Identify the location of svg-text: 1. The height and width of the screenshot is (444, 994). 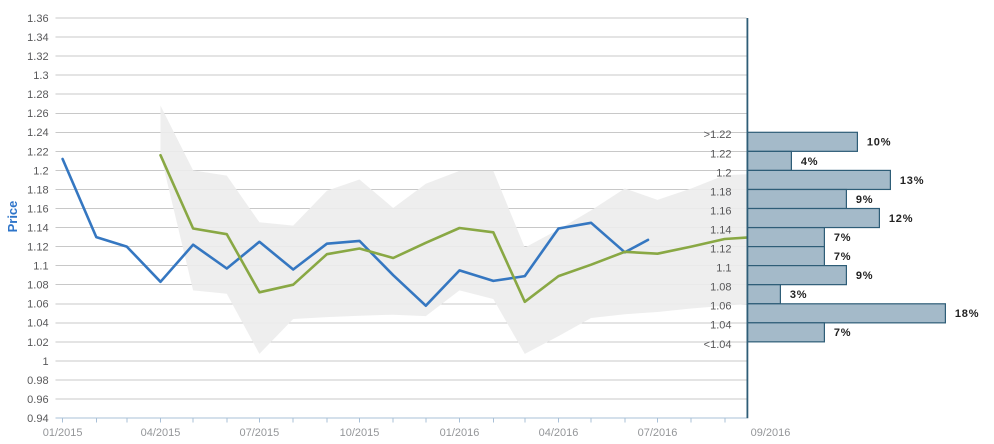
(45, 362).